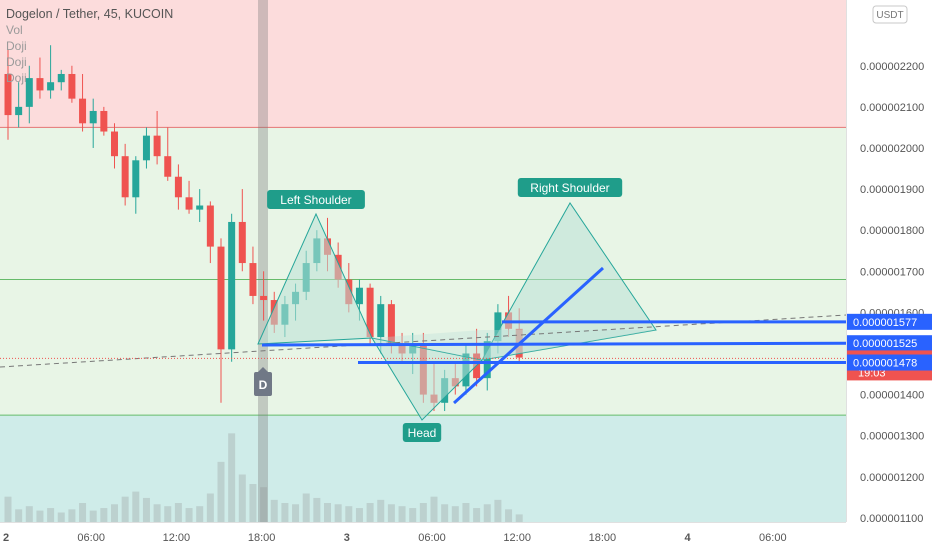 The width and height of the screenshot is (932, 550). Describe the element at coordinates (554, 344) in the screenshot. I see `neckline-line` at that location.